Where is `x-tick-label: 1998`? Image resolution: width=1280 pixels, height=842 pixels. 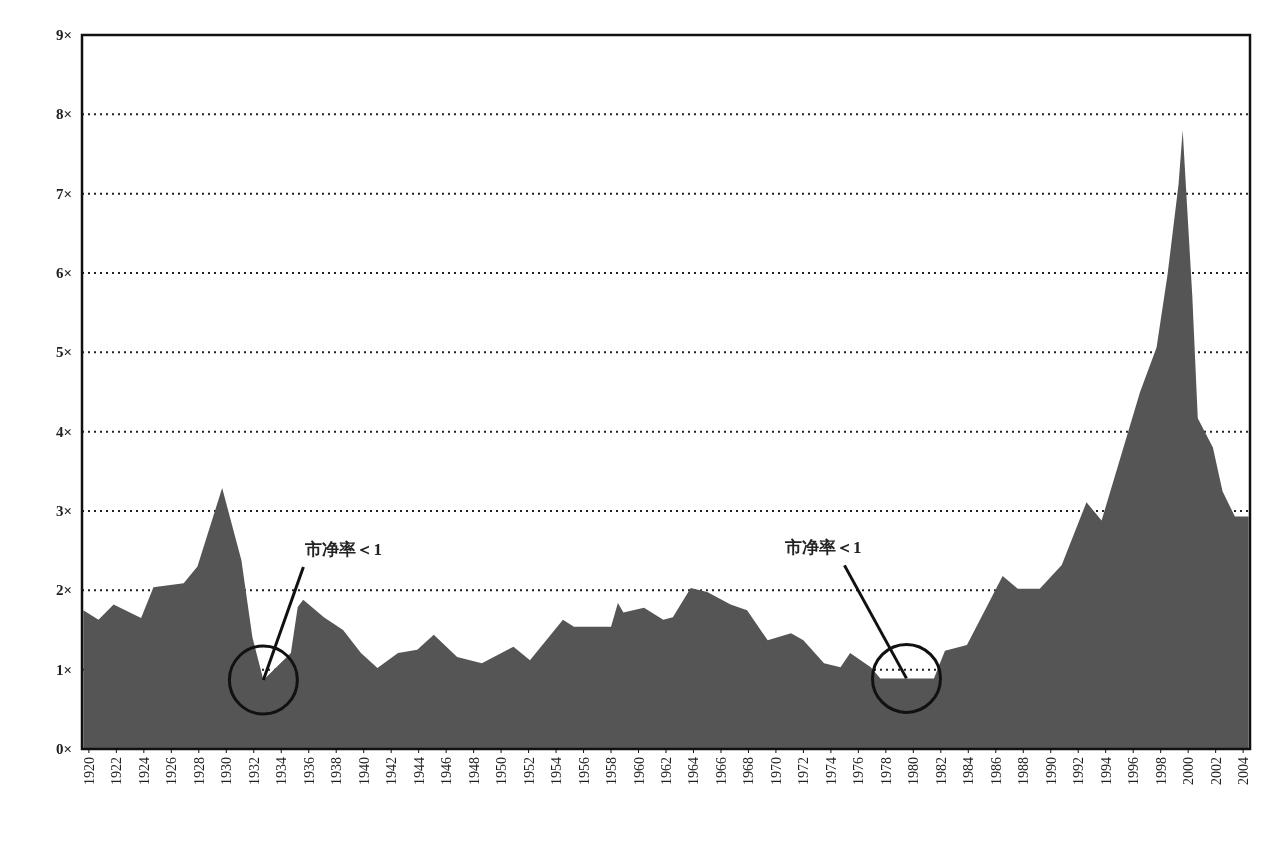
x-tick-label: 1998 is located at coordinates (1161, 771).